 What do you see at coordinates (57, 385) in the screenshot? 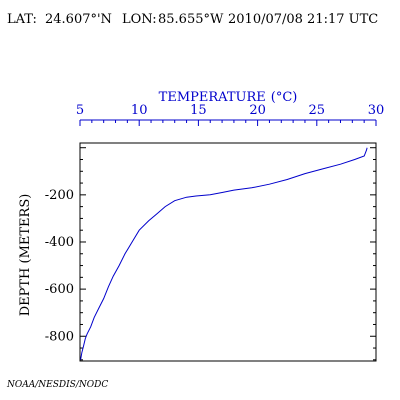
I see `footer-credit: NOAA/NESDIS/NODC` at bounding box center [57, 385].